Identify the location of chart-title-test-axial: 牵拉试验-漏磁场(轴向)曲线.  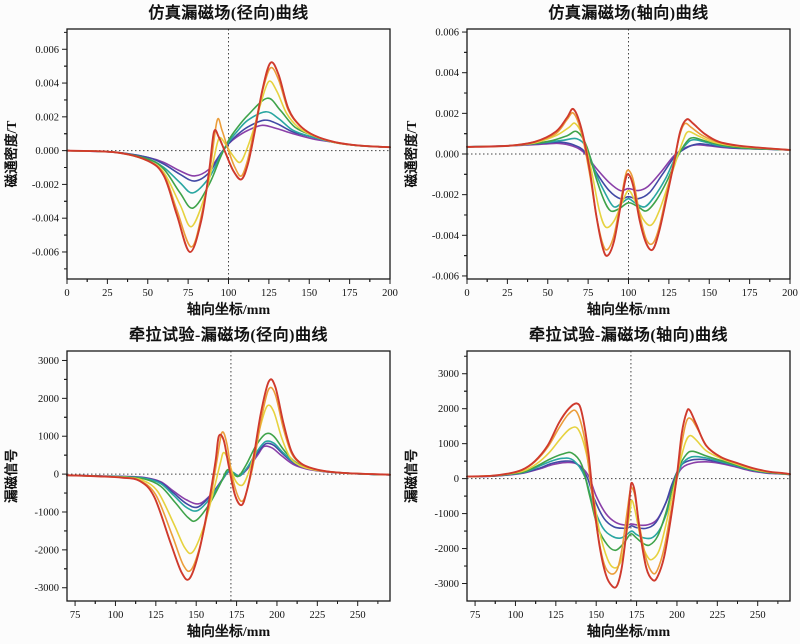
(628, 335).